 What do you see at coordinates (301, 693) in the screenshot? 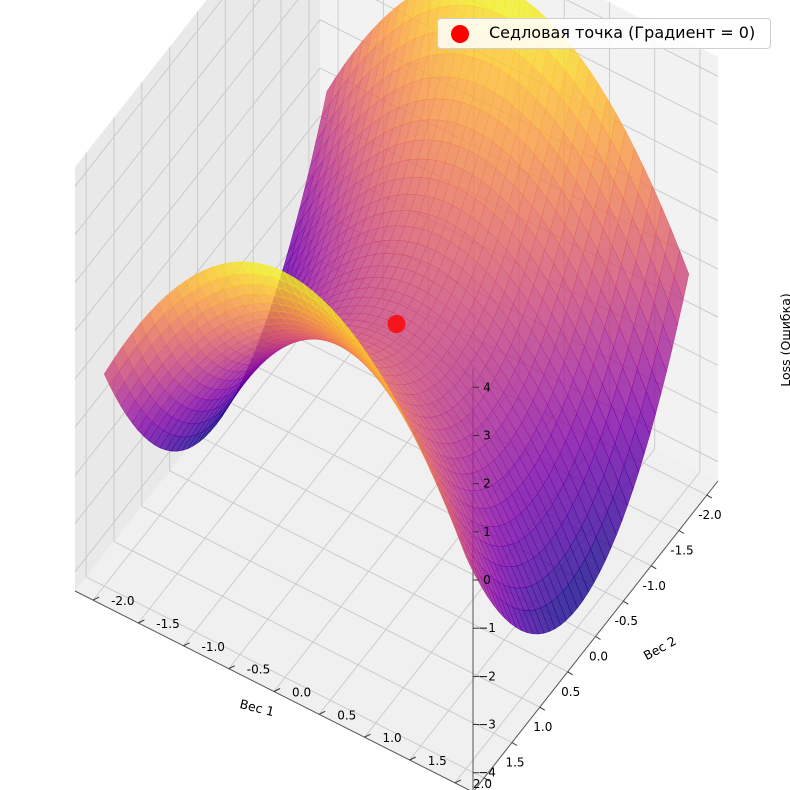
I see `y-tick-label: 0.0` at bounding box center [301, 693].